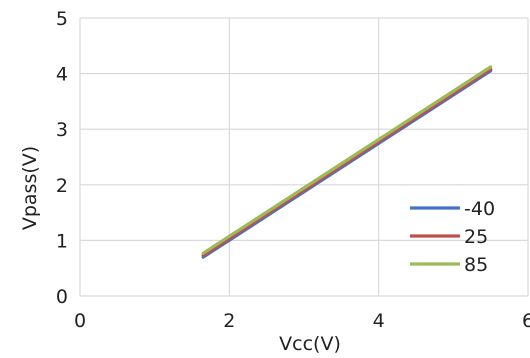  Describe the element at coordinates (62, 186) in the screenshot. I see `y-tick-label: 2` at that location.